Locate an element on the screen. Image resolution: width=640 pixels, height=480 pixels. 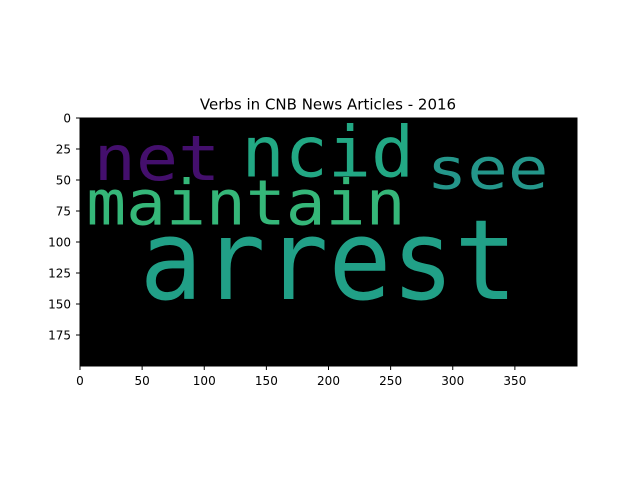
y-tick-label: 125 is located at coordinates (59, 274).